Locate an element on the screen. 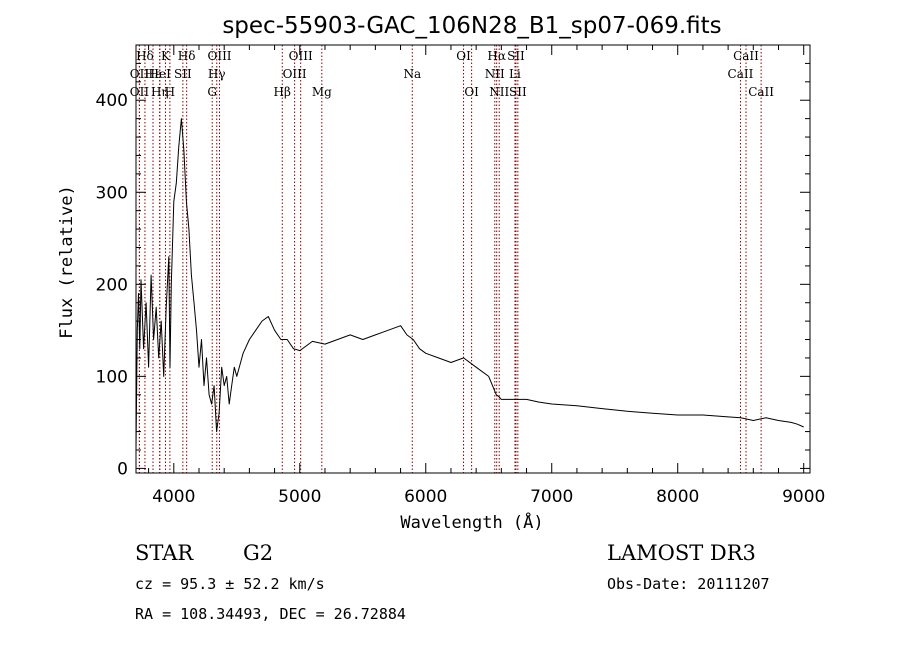  line-label-14: OIII is located at coordinates (295, 74).